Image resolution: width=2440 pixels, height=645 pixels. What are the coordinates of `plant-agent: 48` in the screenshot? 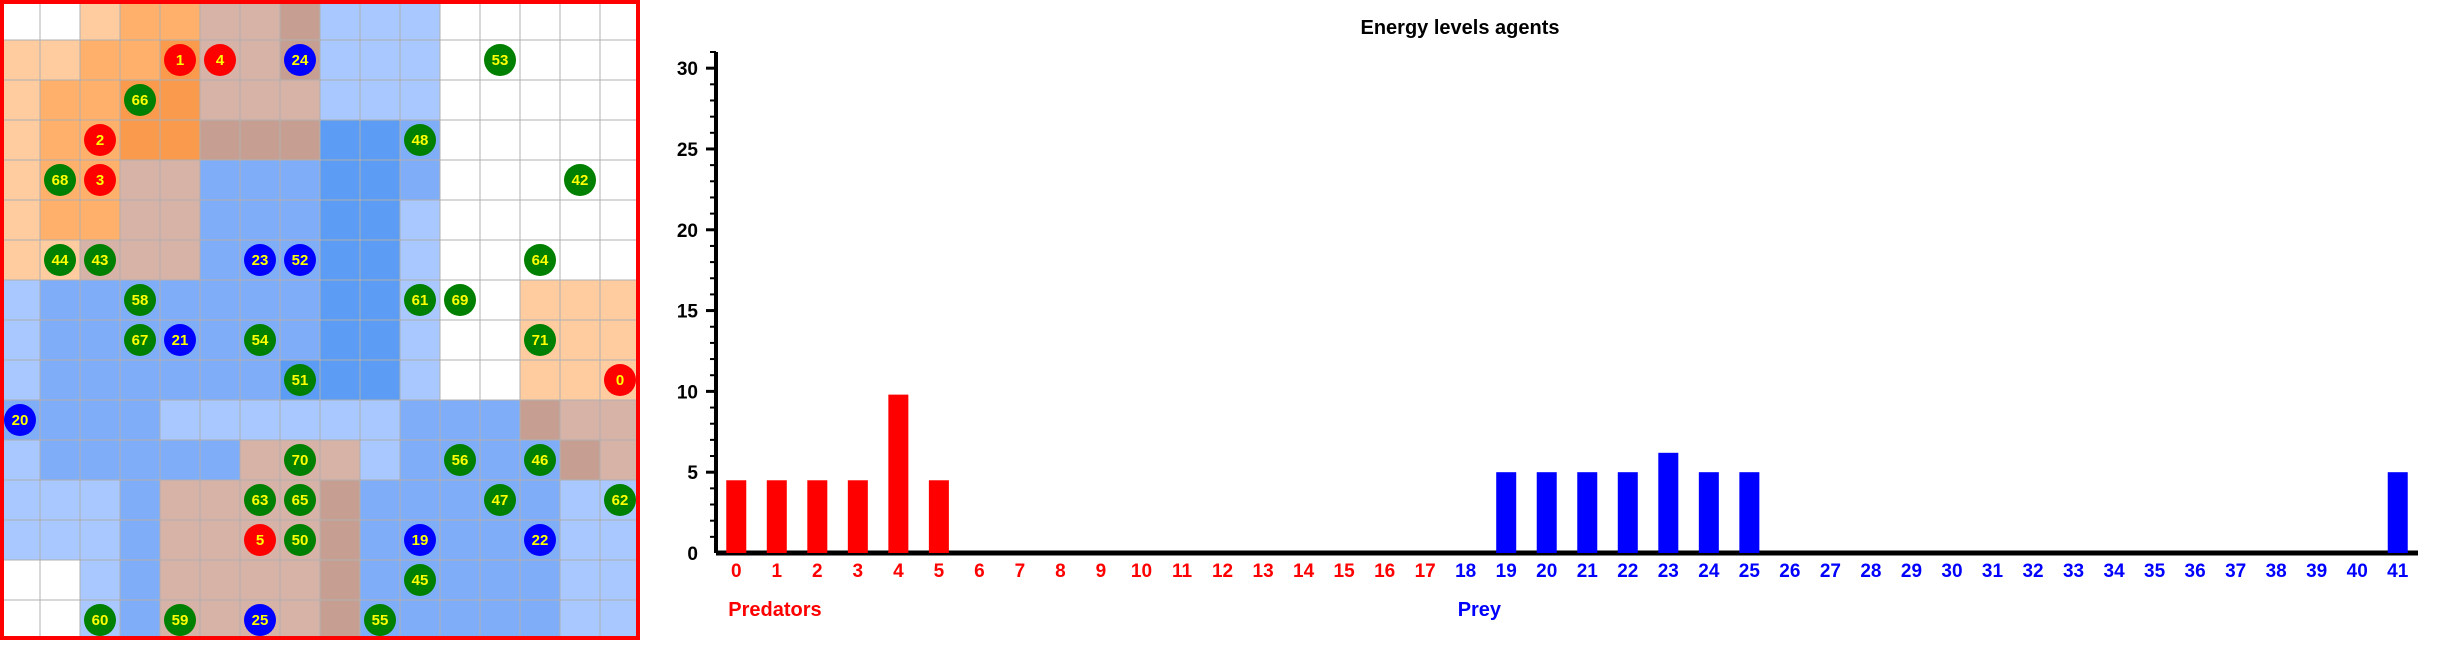 It's located at (420, 140).